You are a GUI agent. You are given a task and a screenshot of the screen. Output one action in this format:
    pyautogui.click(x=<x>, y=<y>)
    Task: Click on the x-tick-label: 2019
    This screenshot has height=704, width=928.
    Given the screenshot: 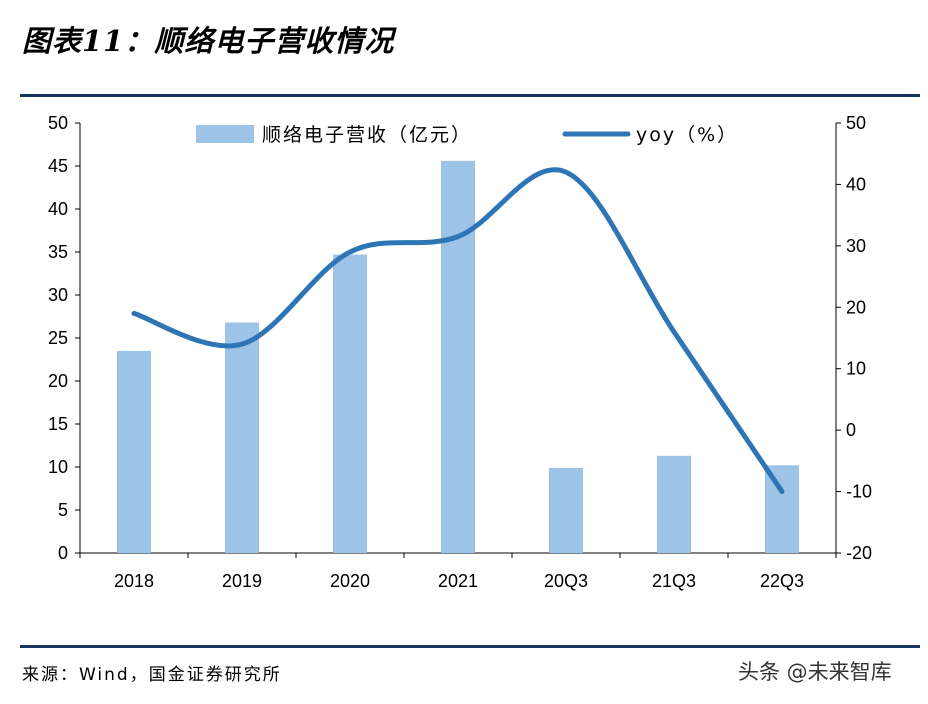 What is the action you would take?
    pyautogui.click(x=242, y=581)
    